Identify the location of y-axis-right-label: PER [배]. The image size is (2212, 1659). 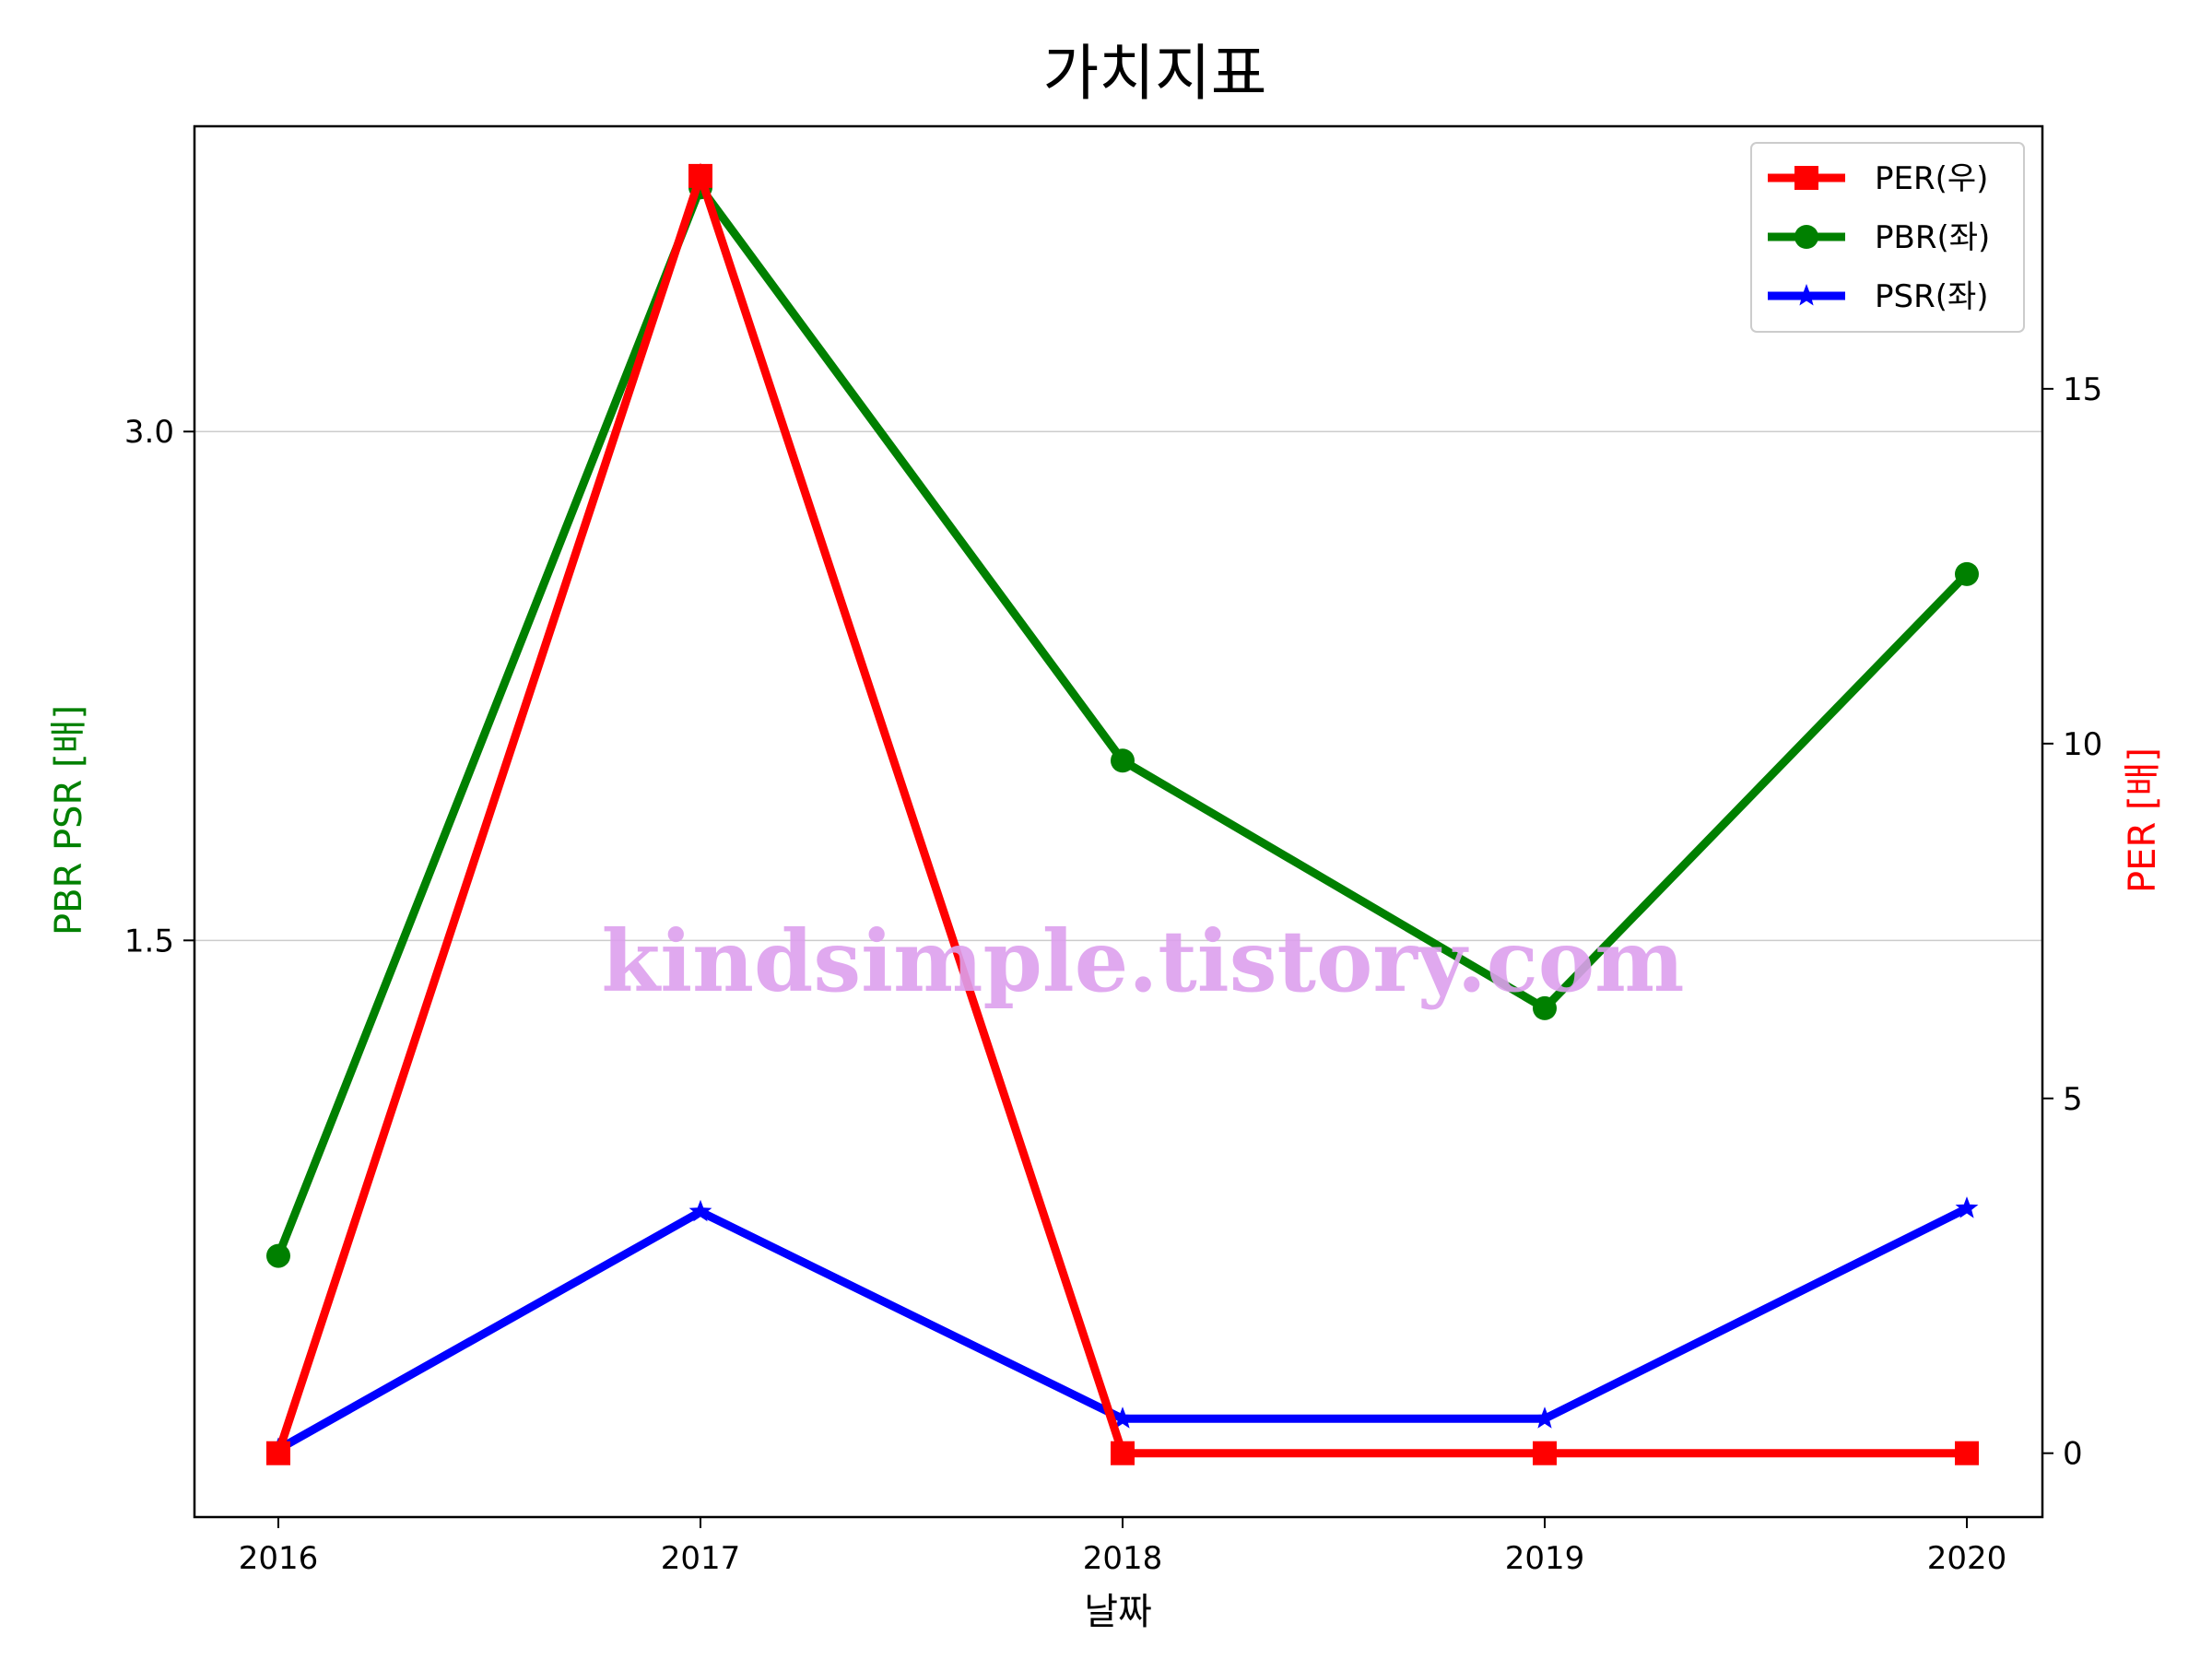
(2143, 820).